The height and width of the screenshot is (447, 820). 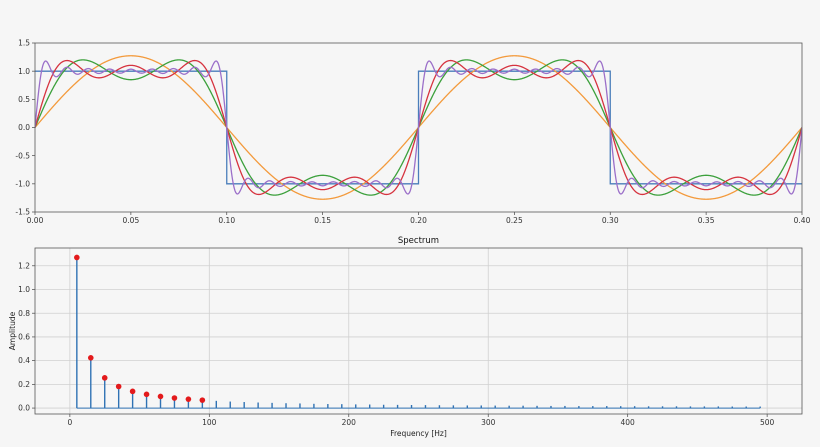 What do you see at coordinates (418, 433) in the screenshot?
I see `spectrum-x-axis-label: Frequency [Hz]` at bounding box center [418, 433].